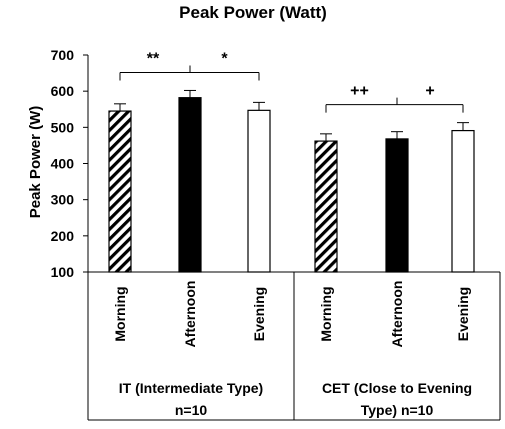  Describe the element at coordinates (63, 127) in the screenshot. I see `y-tick-label: 500` at that location.